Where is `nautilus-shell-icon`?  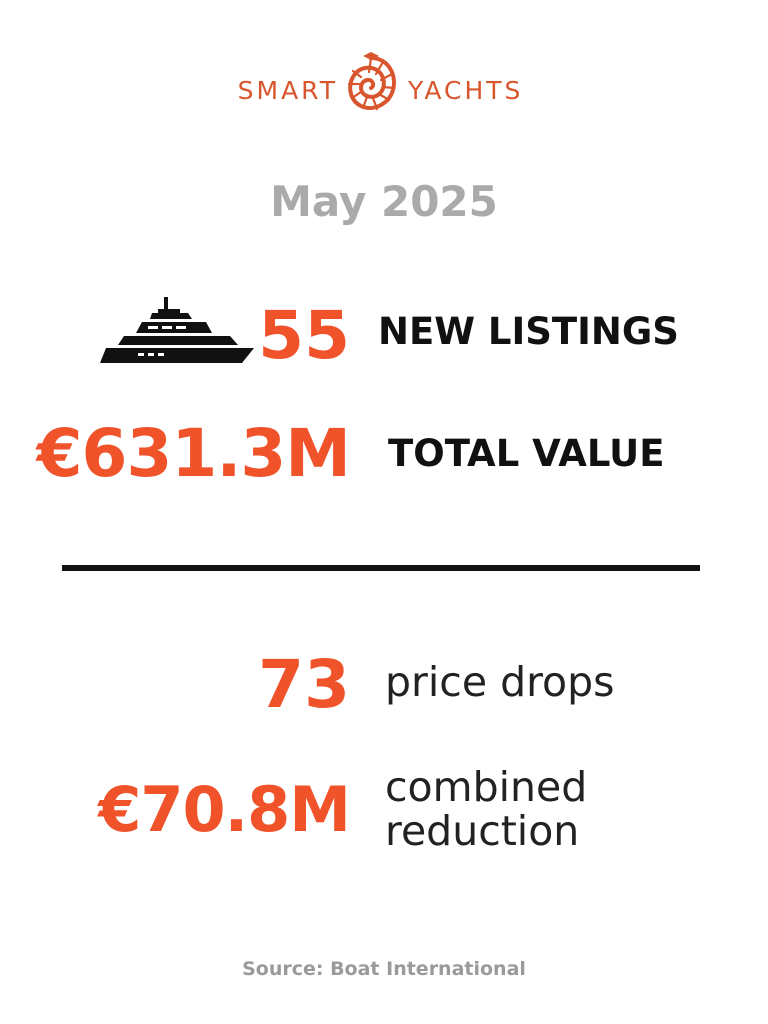 nautilus-shell-icon is located at coordinates (371, 81).